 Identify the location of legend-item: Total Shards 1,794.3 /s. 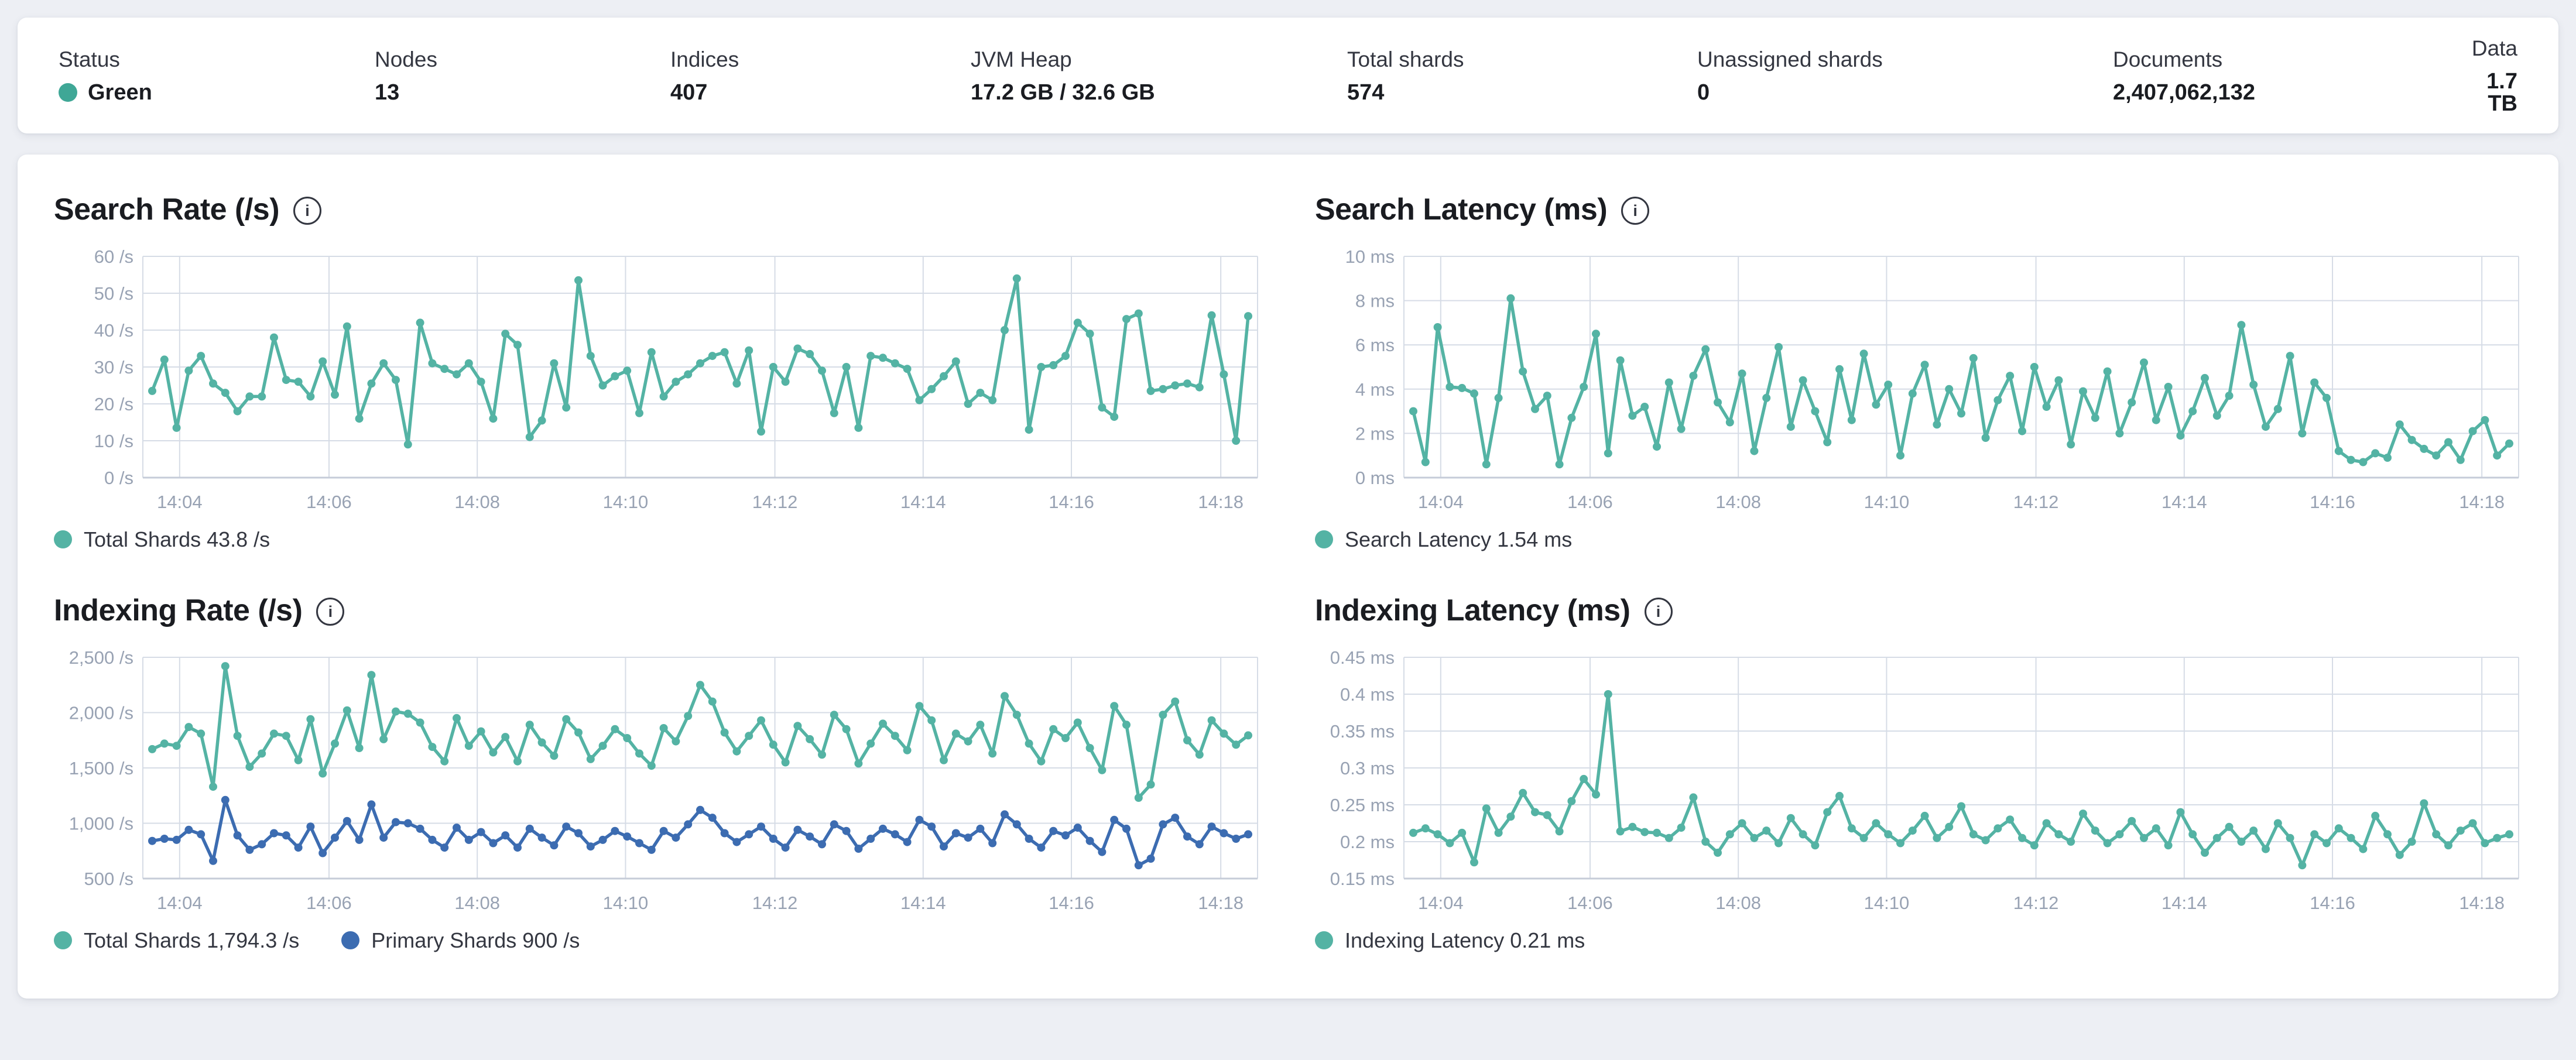
(176, 940).